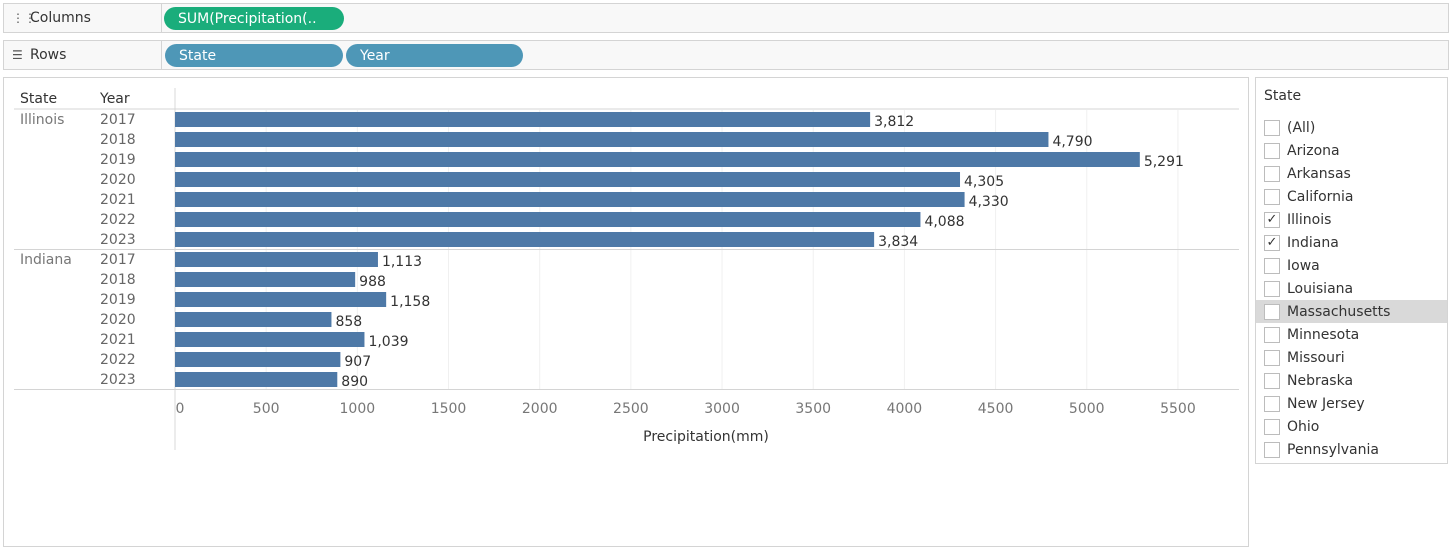  Describe the element at coordinates (83, 55) in the screenshot. I see `rows-shelf-label: ☰ Rows` at that location.